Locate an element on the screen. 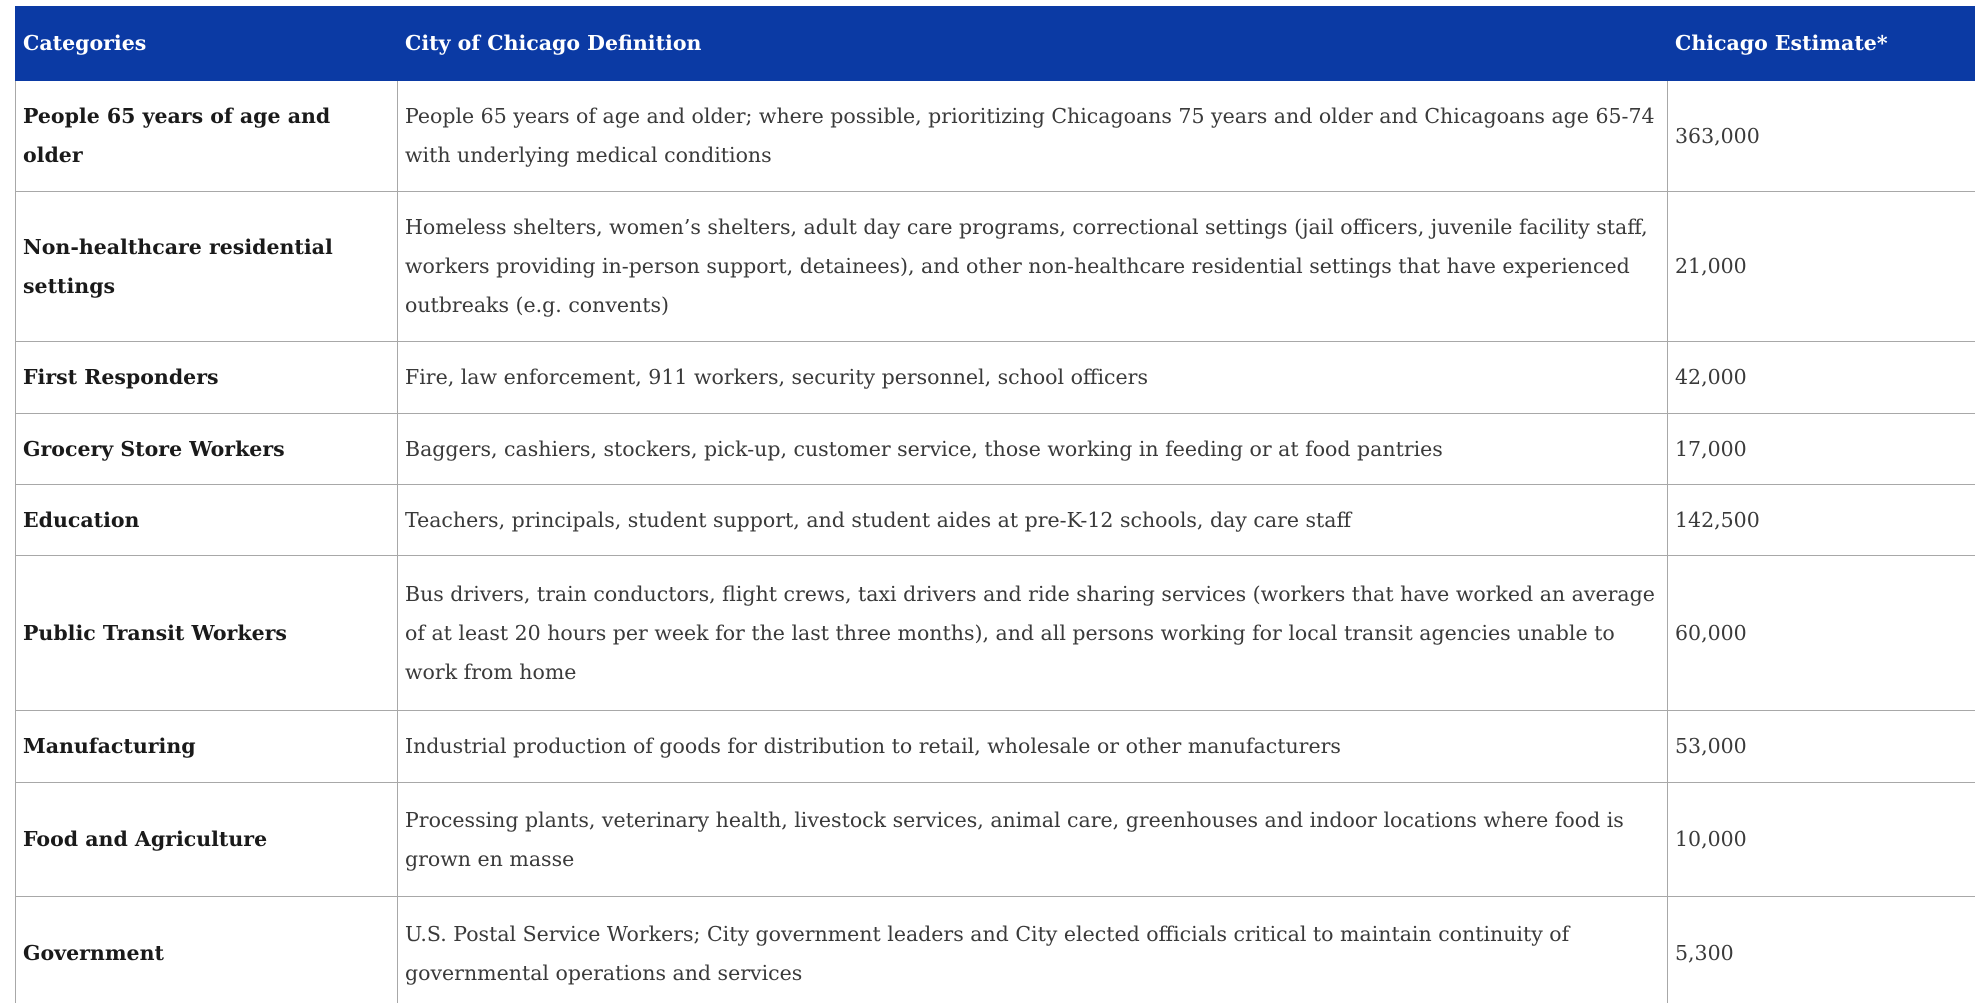 Image resolution: width=1975 pixels, height=1003 pixels. estimate-cell: 363,000 is located at coordinates (1821, 136).